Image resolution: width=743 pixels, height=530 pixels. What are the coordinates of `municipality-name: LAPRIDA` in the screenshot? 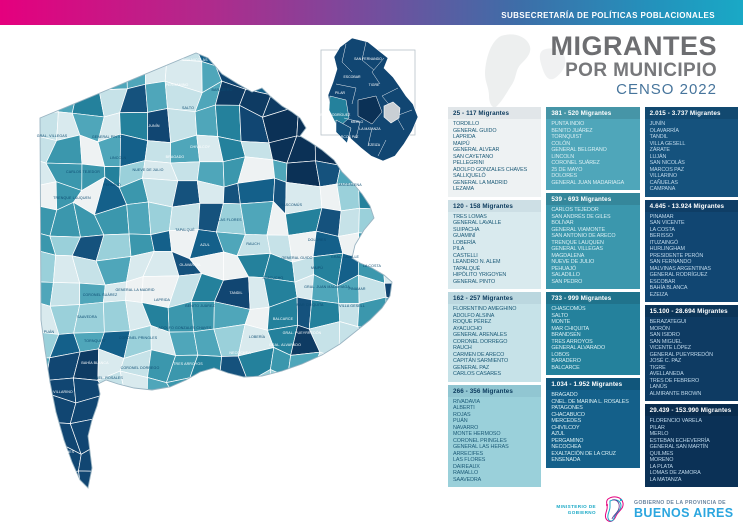 It's located at (464, 137).